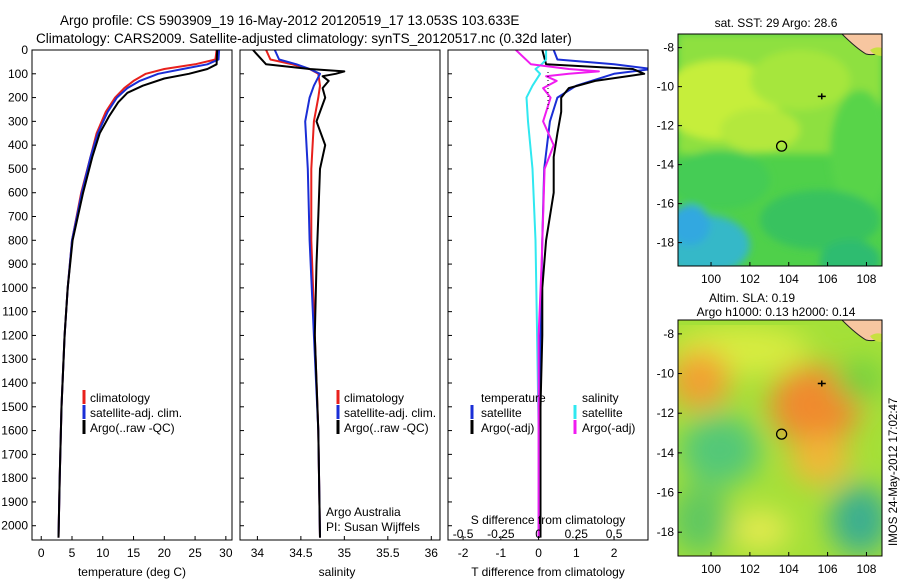 This screenshot has height=580, width=900. I want to click on lon-tick-label: 102, so click(750, 569).